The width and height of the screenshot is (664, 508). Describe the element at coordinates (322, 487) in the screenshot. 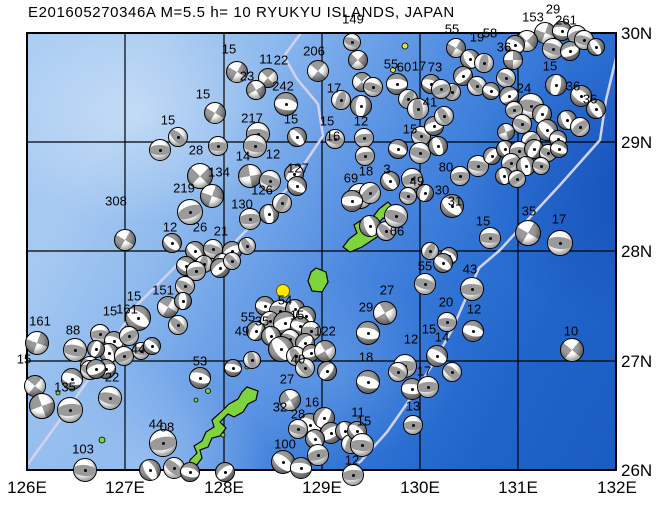

I see `lon-tick-label: 129E` at that location.